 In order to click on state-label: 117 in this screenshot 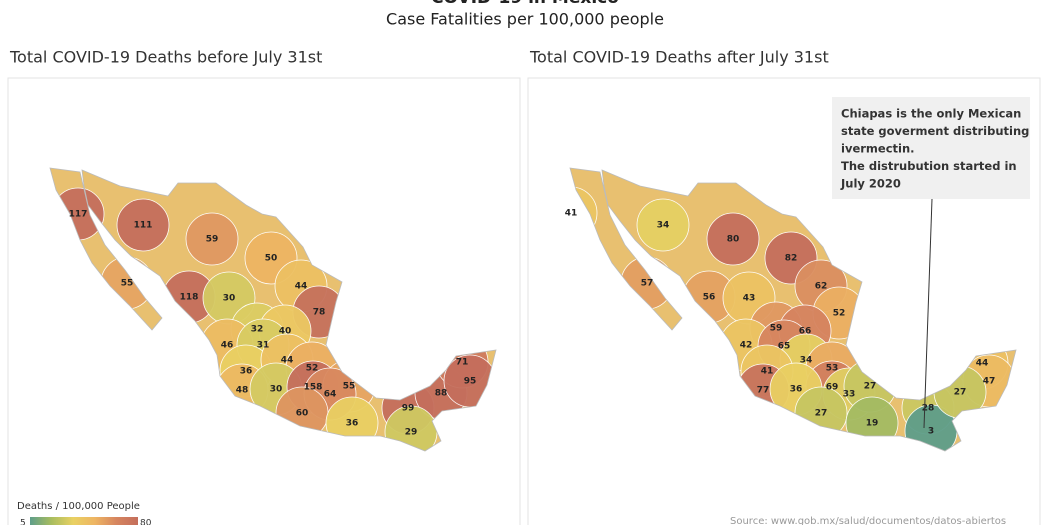, I will do `click(78, 215)`.